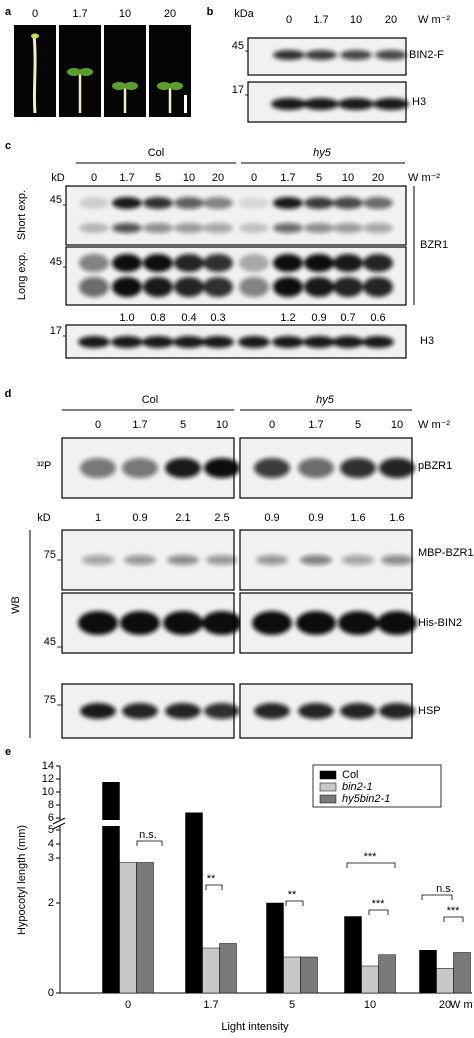 Image resolution: width=474 pixels, height=1038 pixels. What do you see at coordinates (292, 1005) in the screenshot?
I see `x-tick-label: 5` at bounding box center [292, 1005].